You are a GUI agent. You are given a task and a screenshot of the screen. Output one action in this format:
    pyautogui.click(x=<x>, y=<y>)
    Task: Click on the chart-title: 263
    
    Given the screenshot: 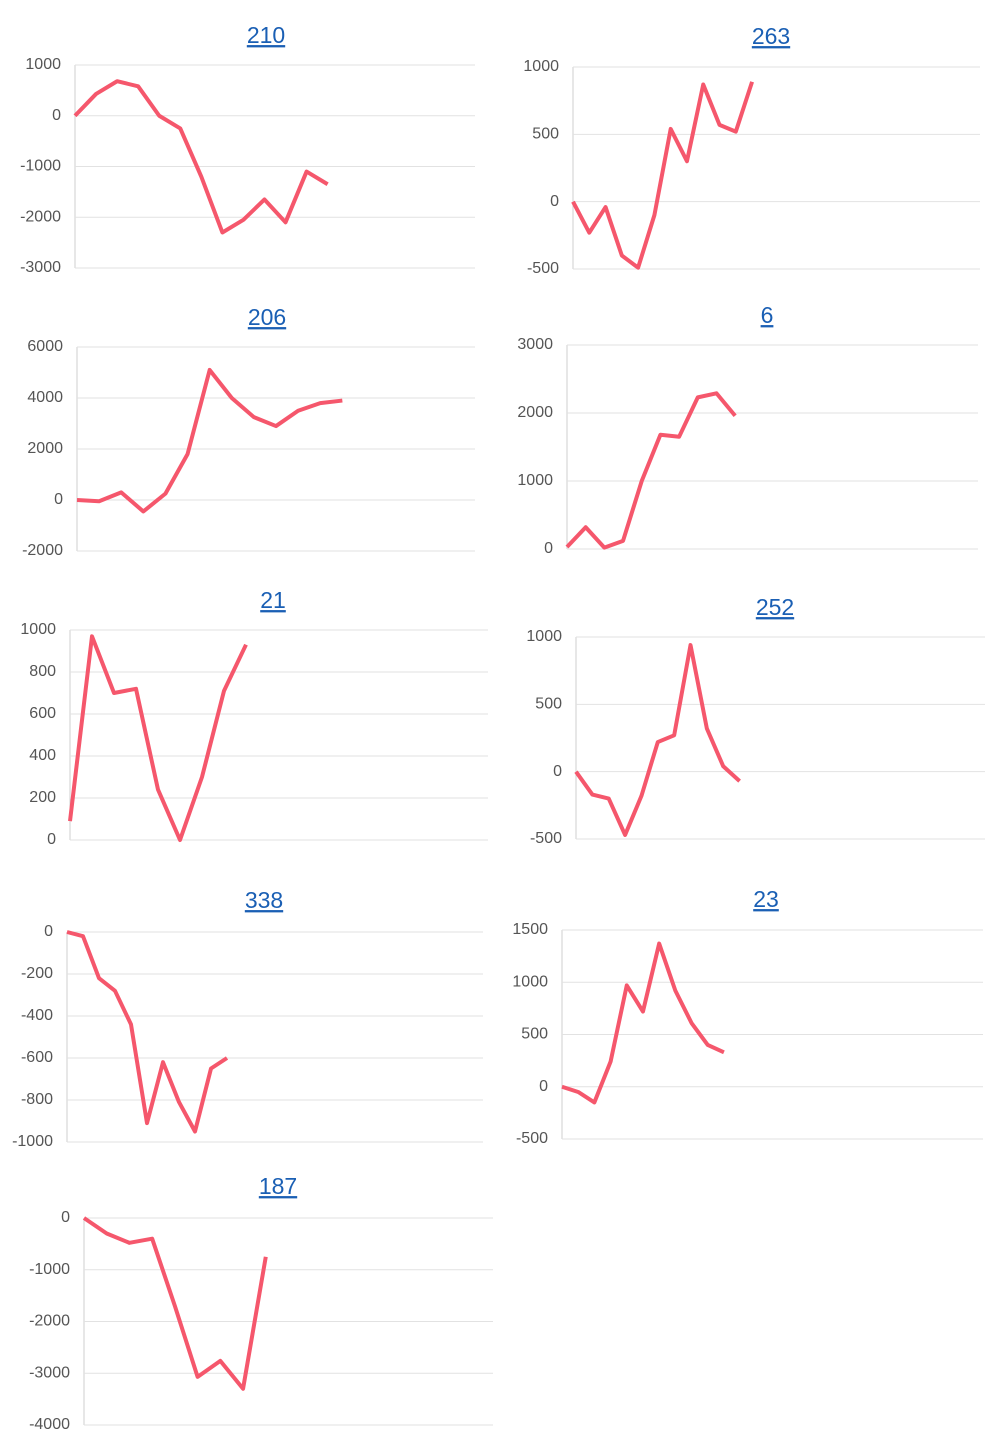 What is the action you would take?
    pyautogui.click(x=771, y=36)
    